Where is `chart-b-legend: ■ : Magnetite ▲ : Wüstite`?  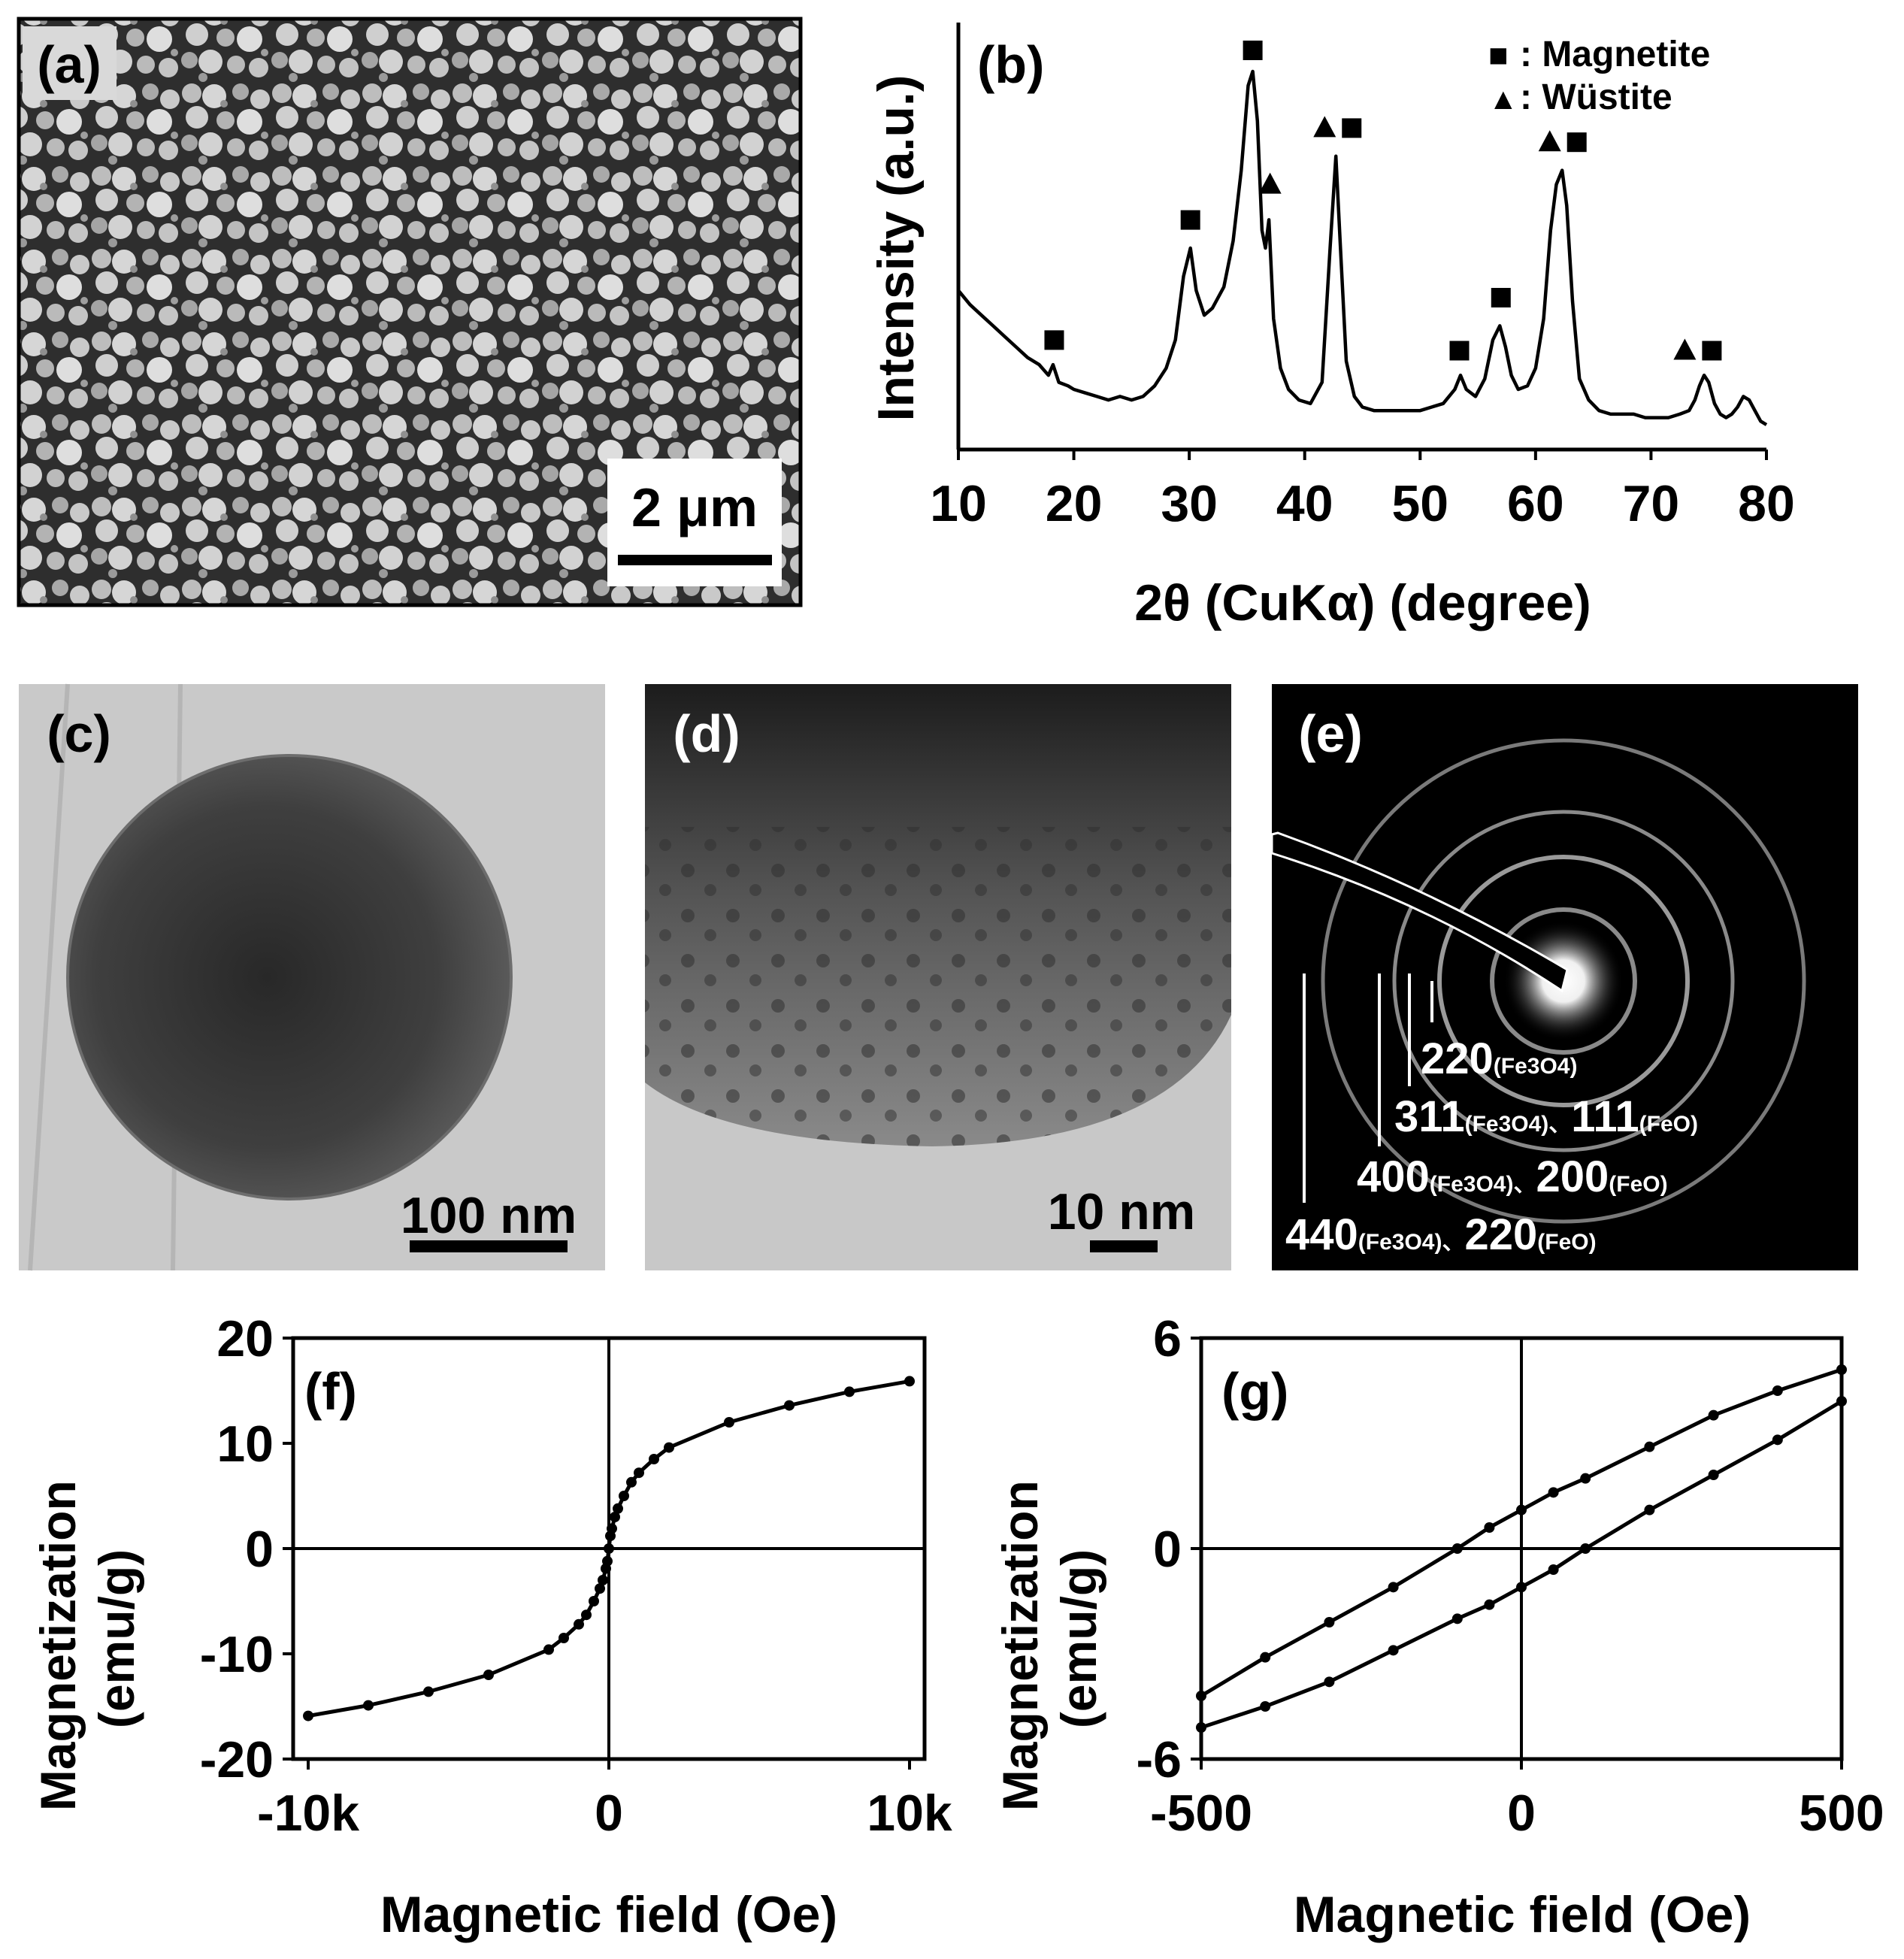
chart-b-legend: ■ : Magnetite ▲ : Wüstite is located at coordinates (1599, 76).